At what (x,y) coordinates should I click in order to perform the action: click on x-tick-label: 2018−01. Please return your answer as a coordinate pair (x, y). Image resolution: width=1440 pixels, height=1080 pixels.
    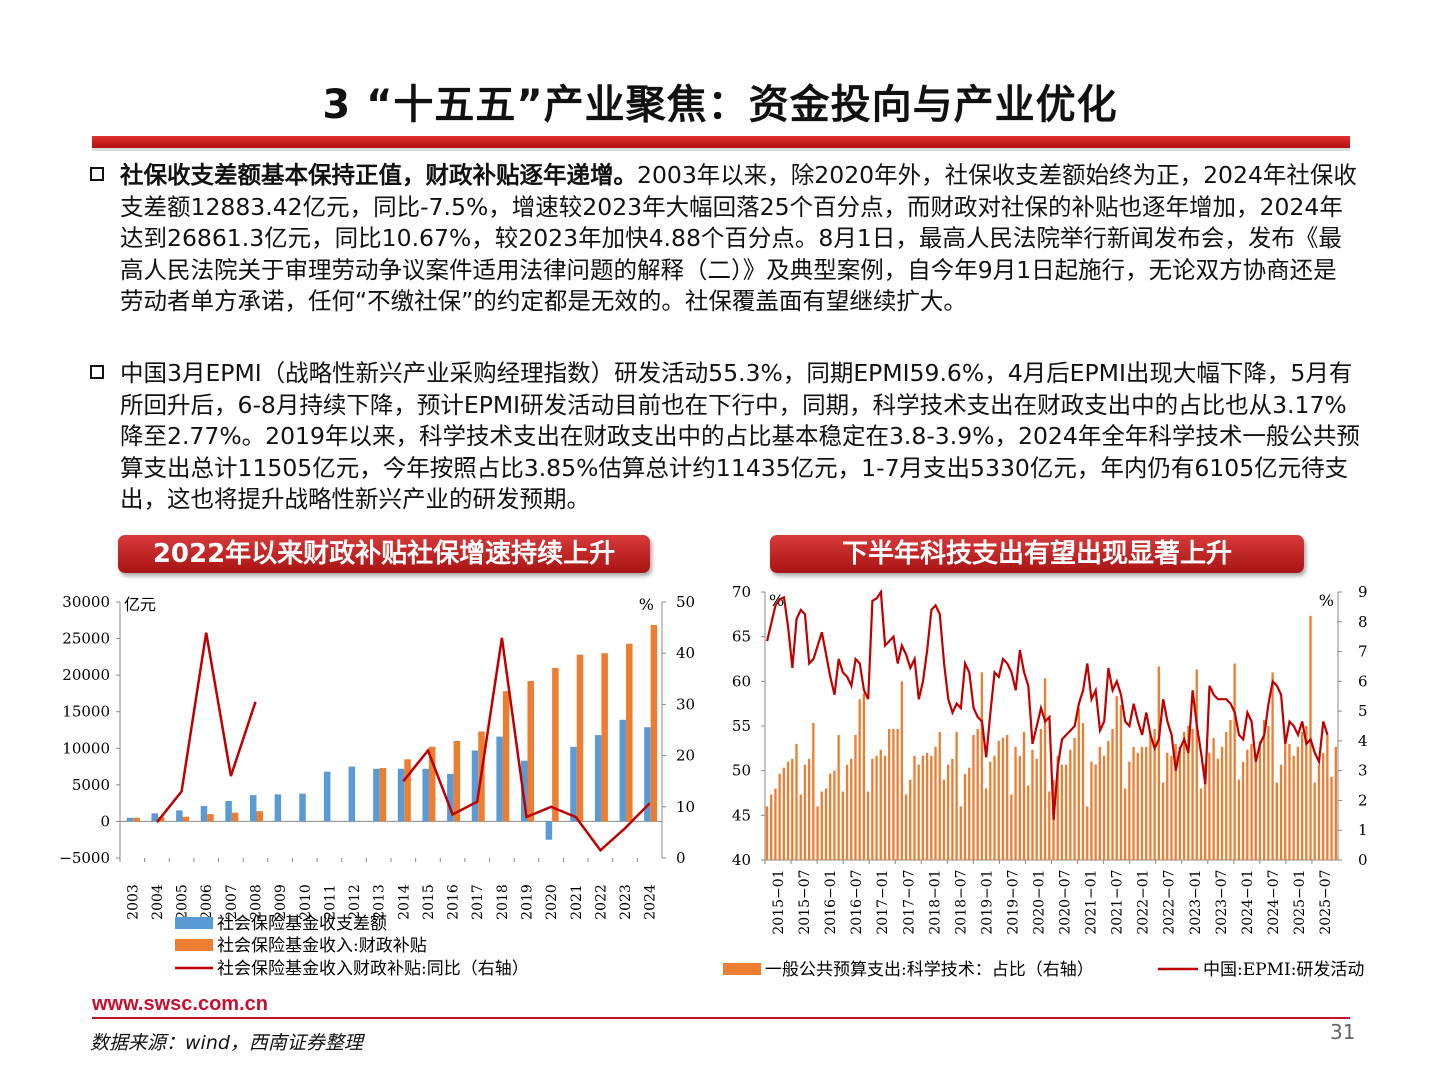
    Looking at the image, I should click on (935, 901).